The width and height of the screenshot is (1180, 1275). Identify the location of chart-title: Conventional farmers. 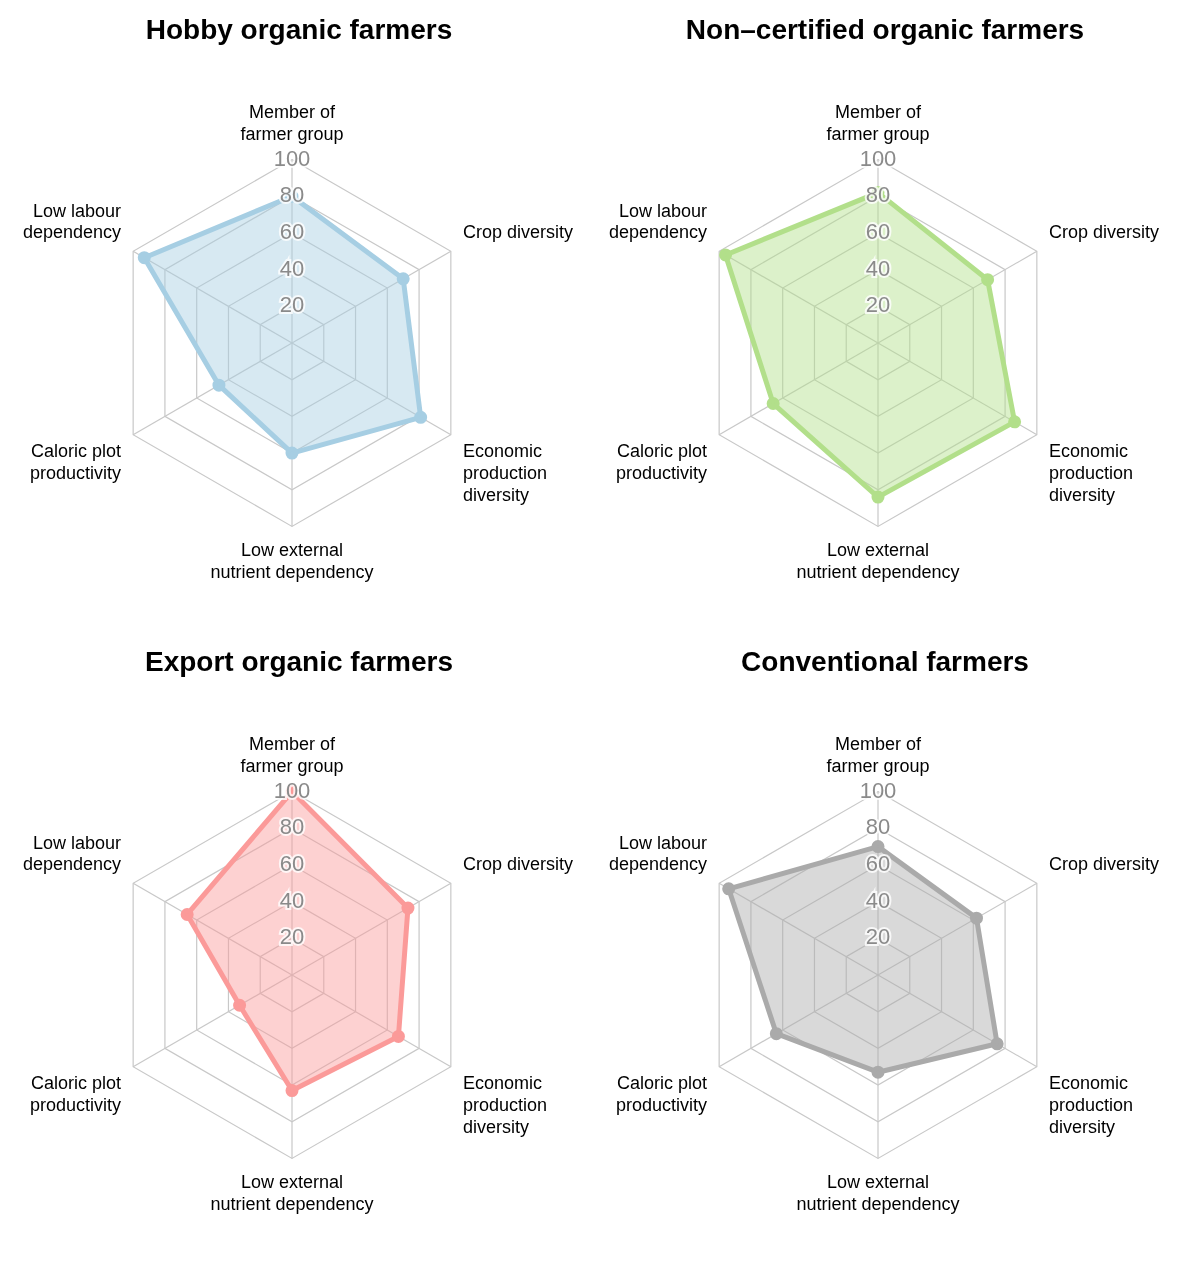
(885, 661).